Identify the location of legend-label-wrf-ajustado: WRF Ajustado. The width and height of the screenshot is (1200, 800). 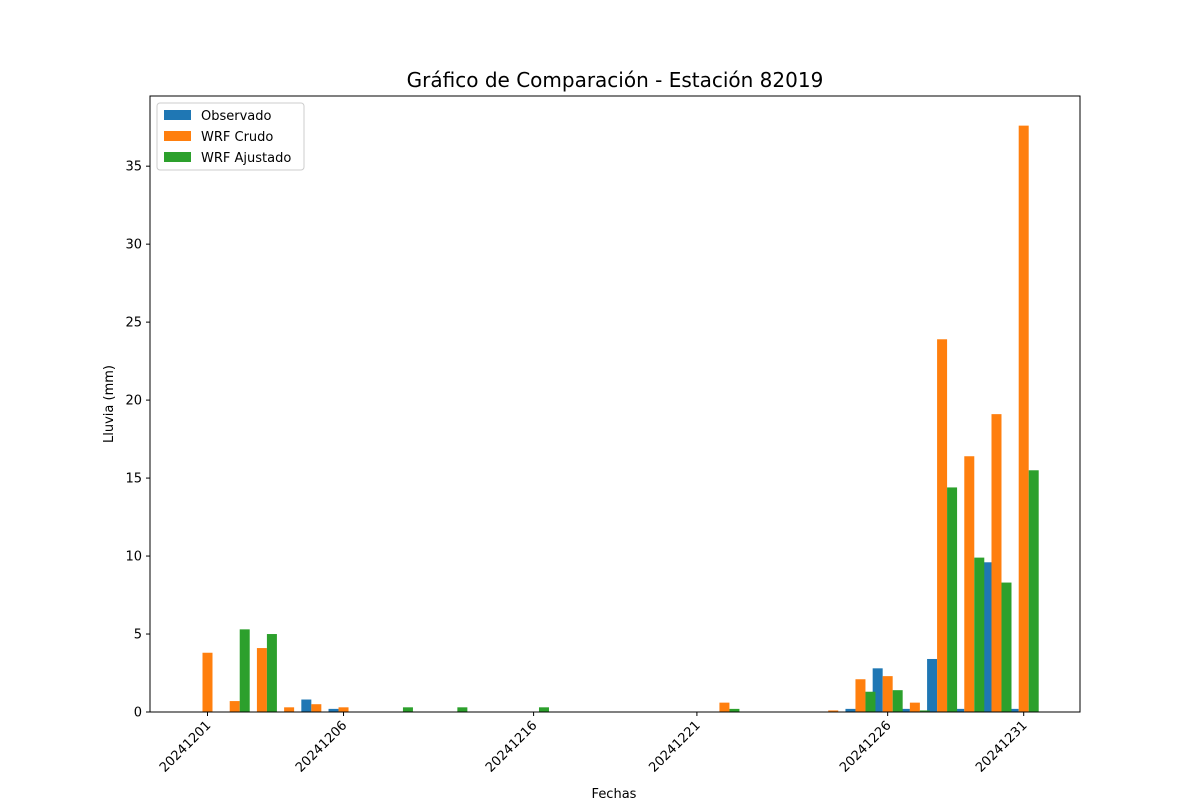
(246, 158).